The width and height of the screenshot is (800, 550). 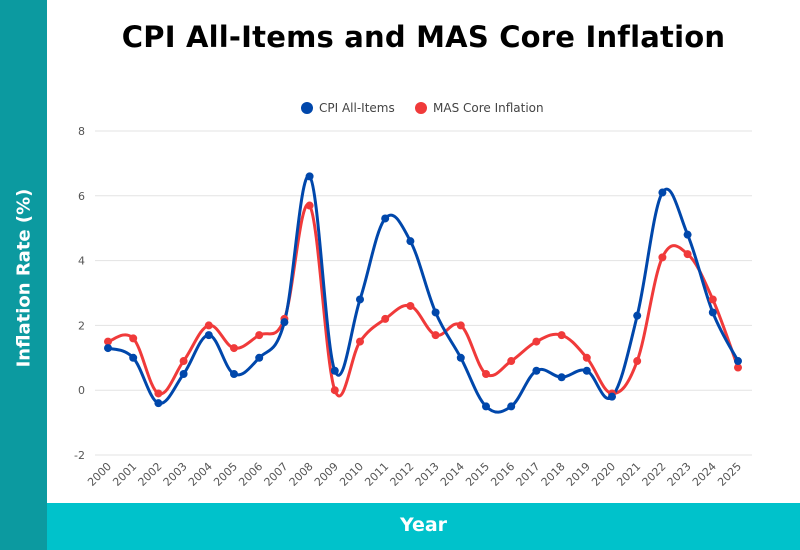 What do you see at coordinates (200, 474) in the screenshot?
I see `x-tick-label: 2004` at bounding box center [200, 474].